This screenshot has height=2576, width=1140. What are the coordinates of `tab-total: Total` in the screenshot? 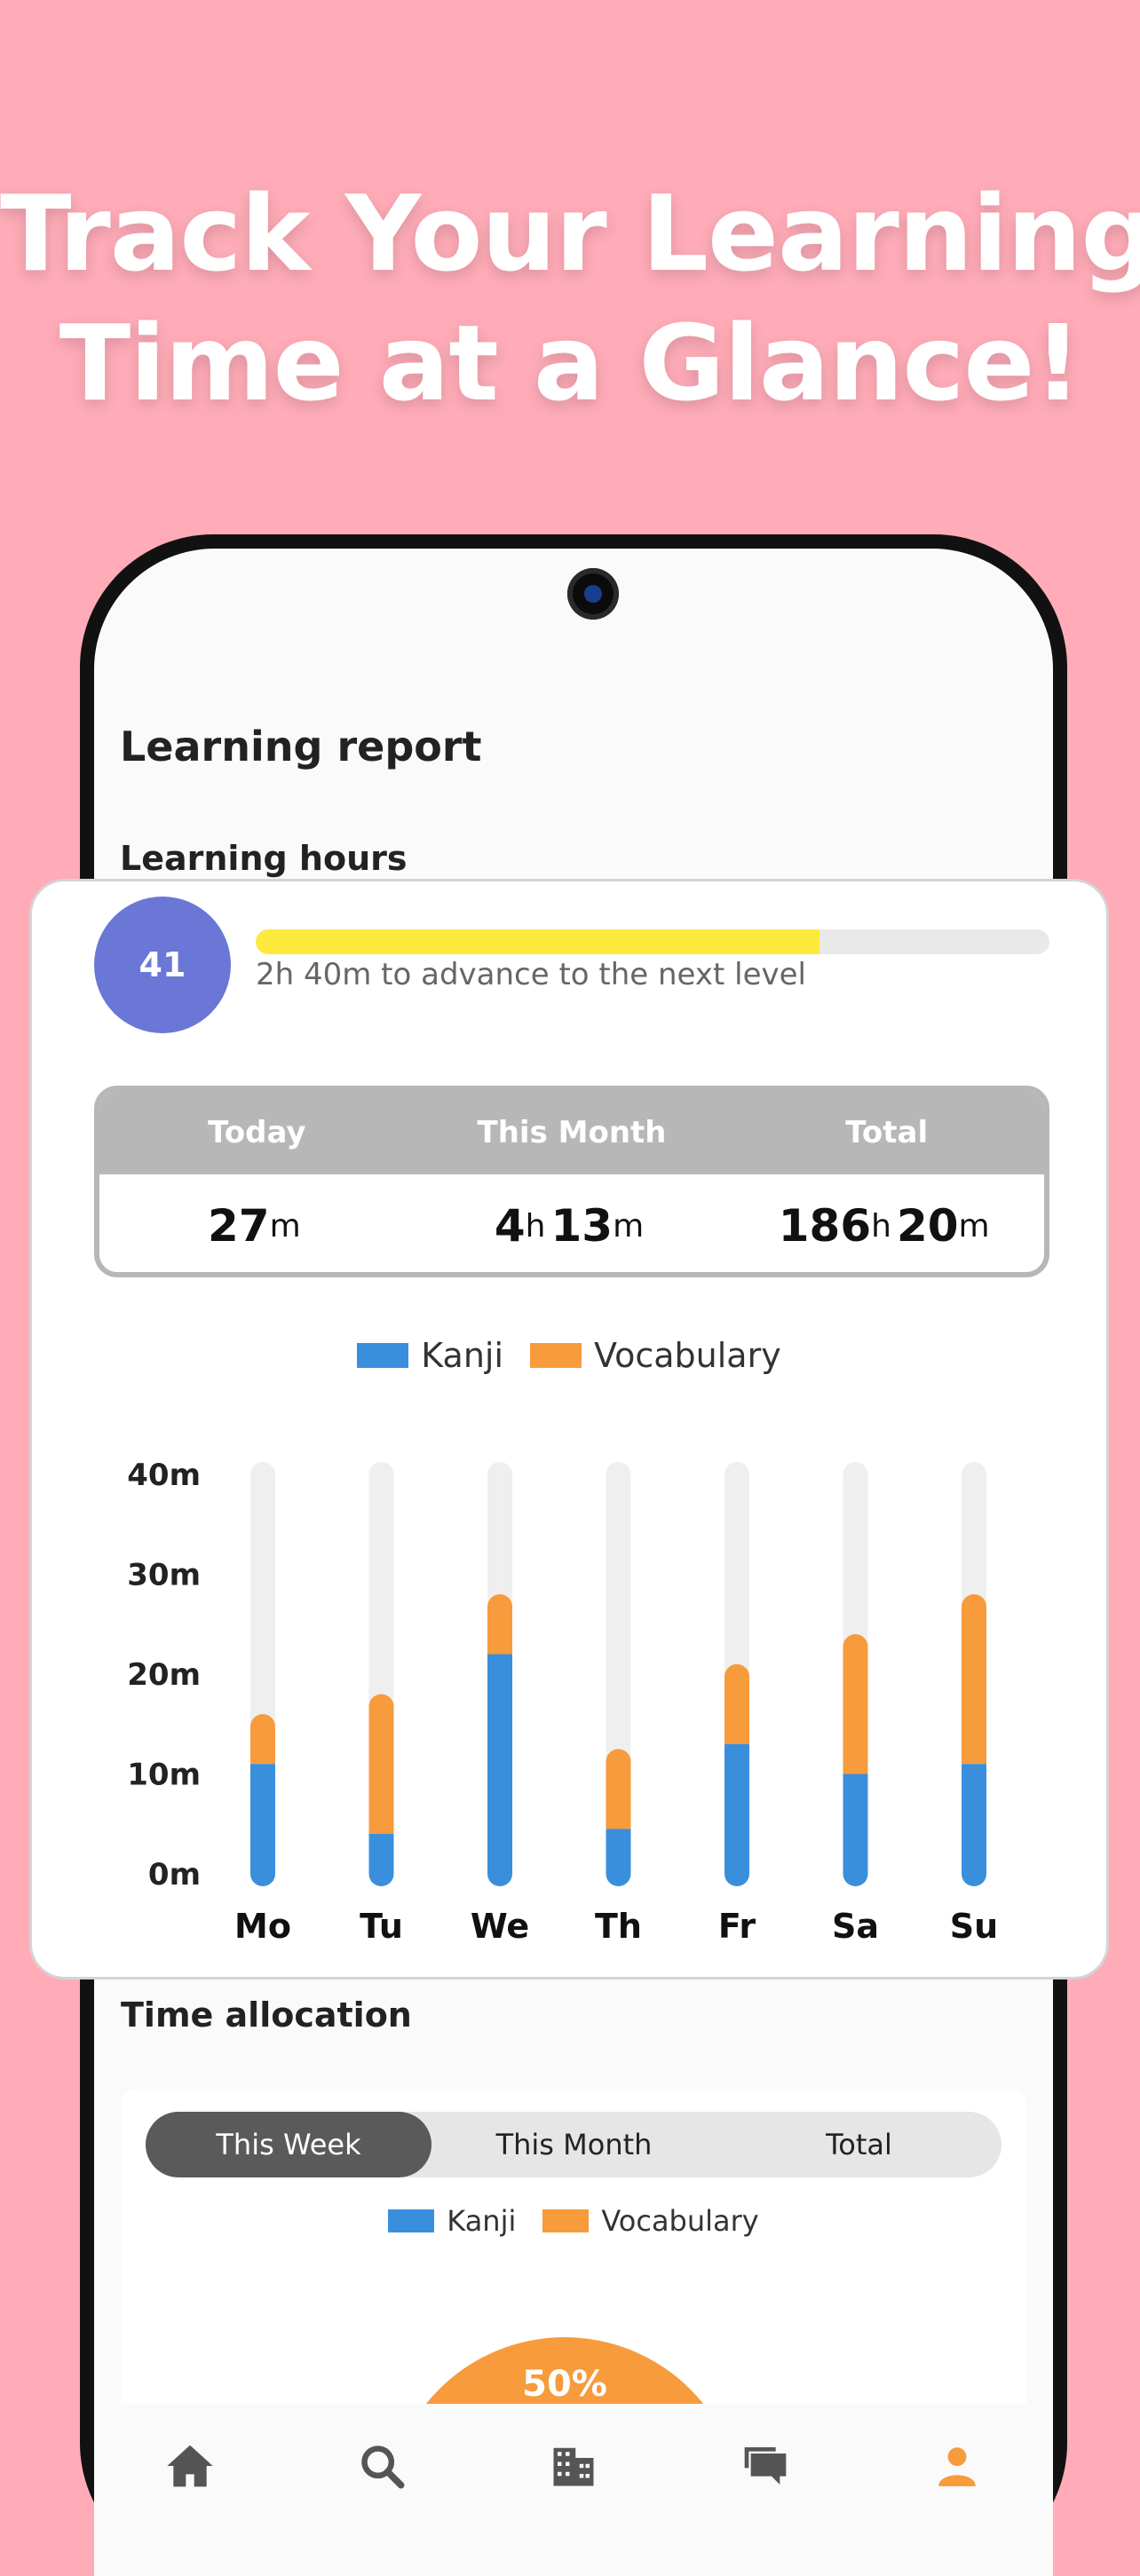 It's located at (859, 2144).